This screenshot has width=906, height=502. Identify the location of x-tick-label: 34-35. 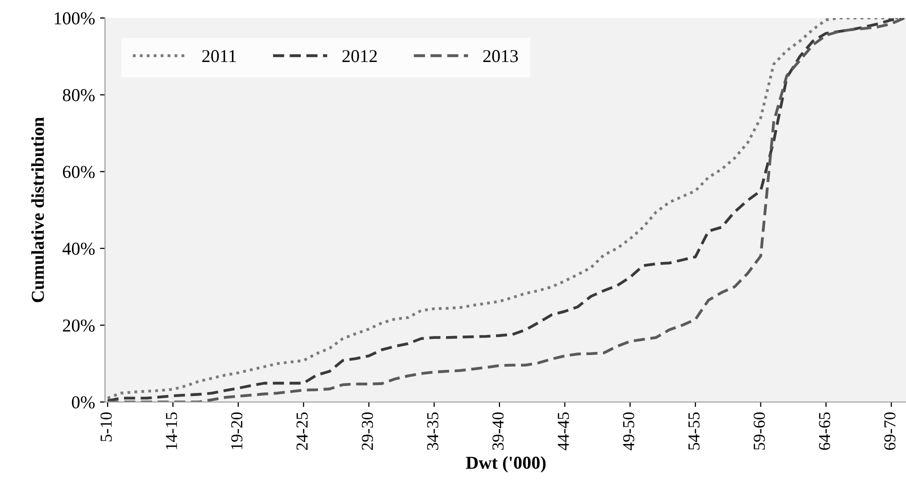
(432, 431).